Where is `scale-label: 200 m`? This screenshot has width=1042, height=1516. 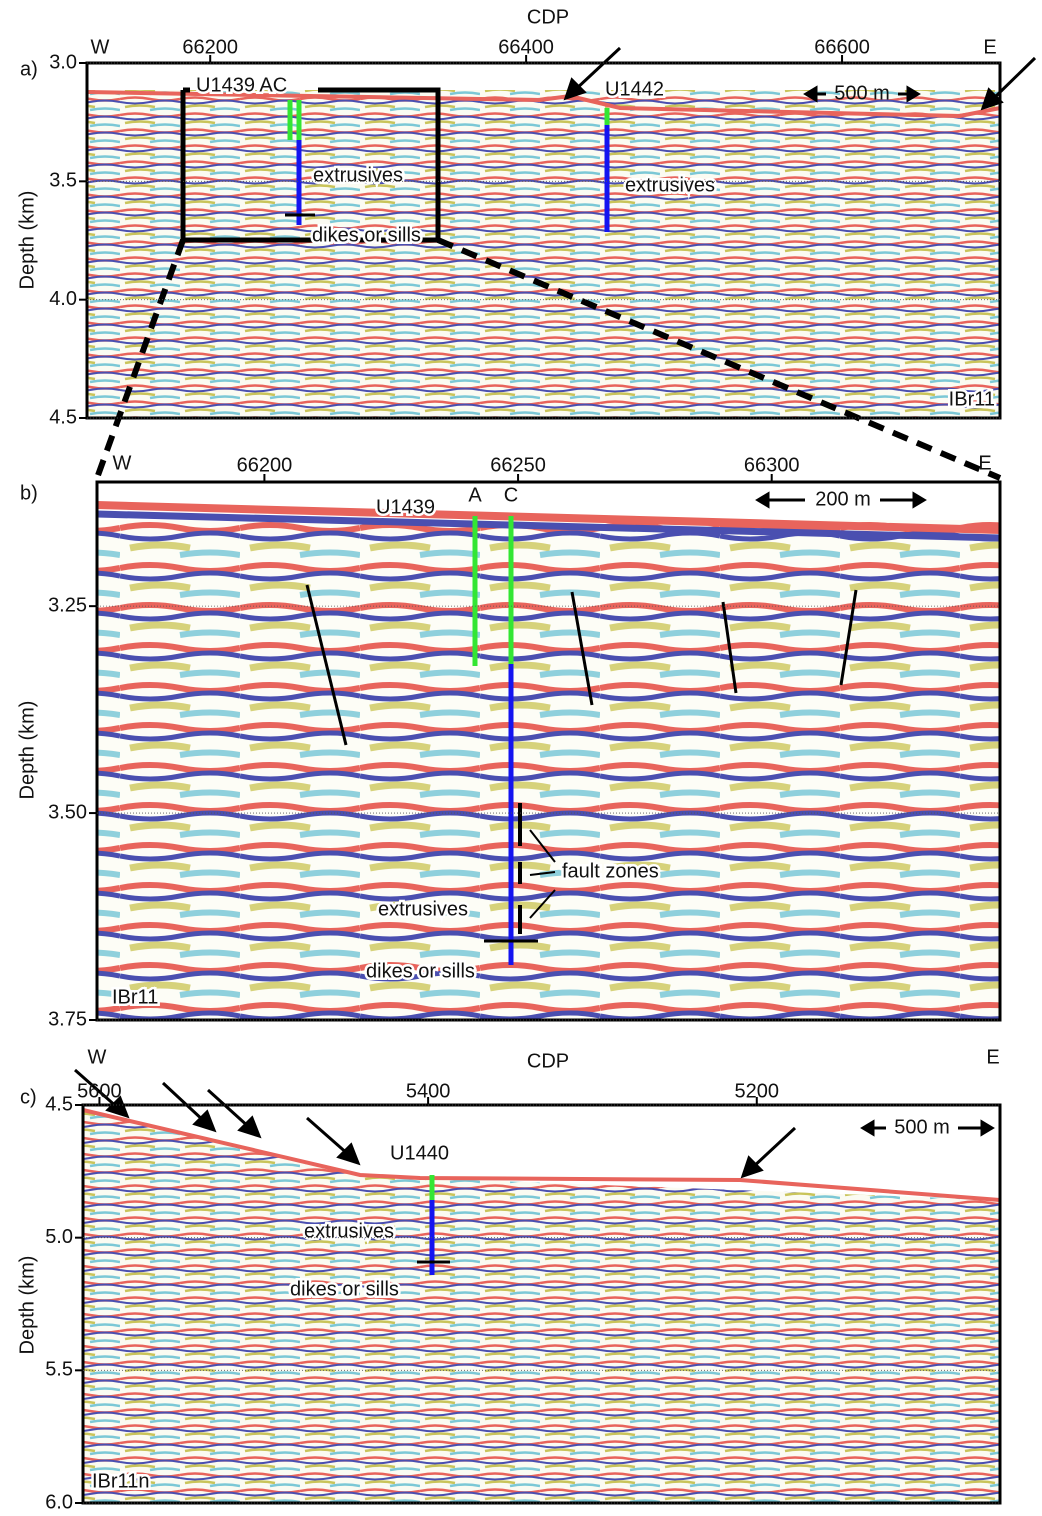
scale-label: 200 m is located at coordinates (843, 499).